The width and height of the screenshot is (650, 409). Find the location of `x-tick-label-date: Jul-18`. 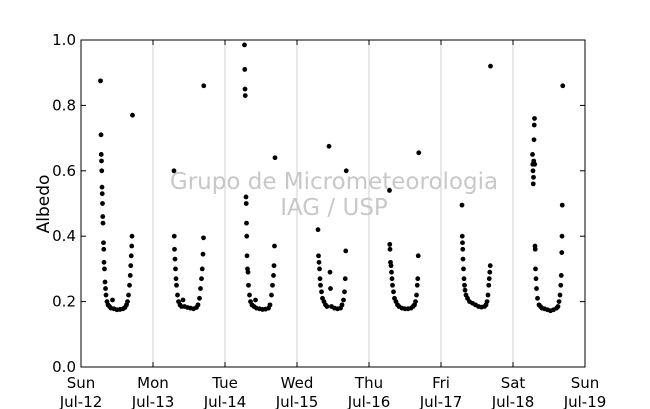

x-tick-label-date: Jul-18 is located at coordinates (513, 401).